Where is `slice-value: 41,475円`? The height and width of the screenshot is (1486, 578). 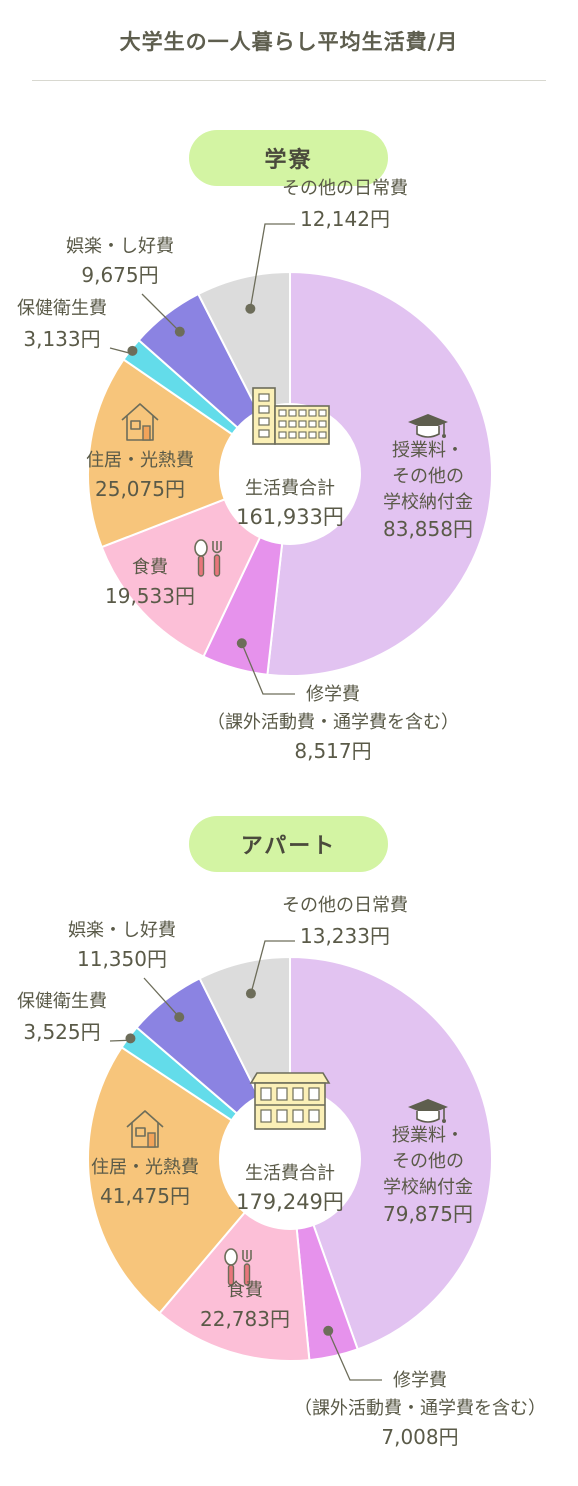 slice-value: 41,475円 is located at coordinates (145, 1196).